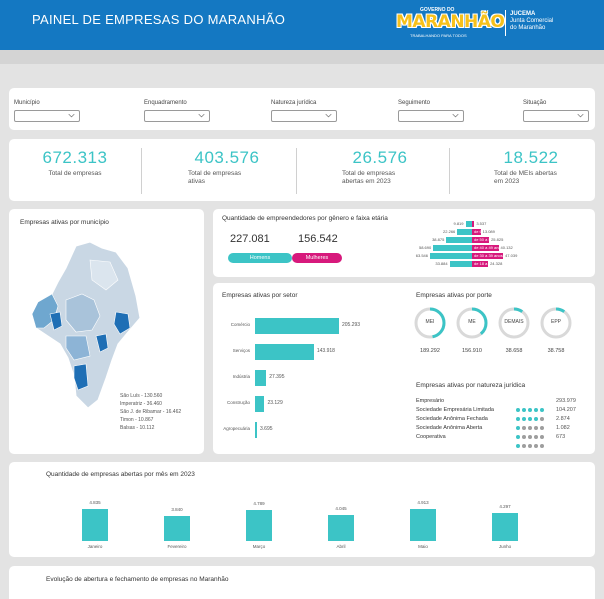 The width and height of the screenshot is (604, 599). Describe the element at coordinates (497, 239) in the screenshot. I see `age-women-label: 25.825` at that location.